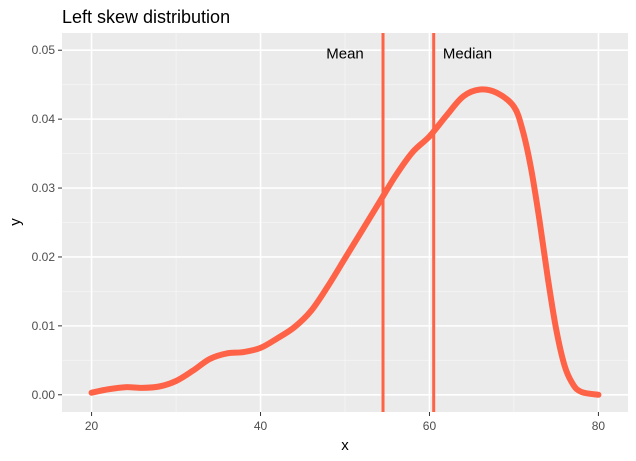 Image resolution: width=636 pixels, height=461 pixels. Describe the element at coordinates (409, 54) in the screenshot. I see `annotations: Mean Median` at that location.